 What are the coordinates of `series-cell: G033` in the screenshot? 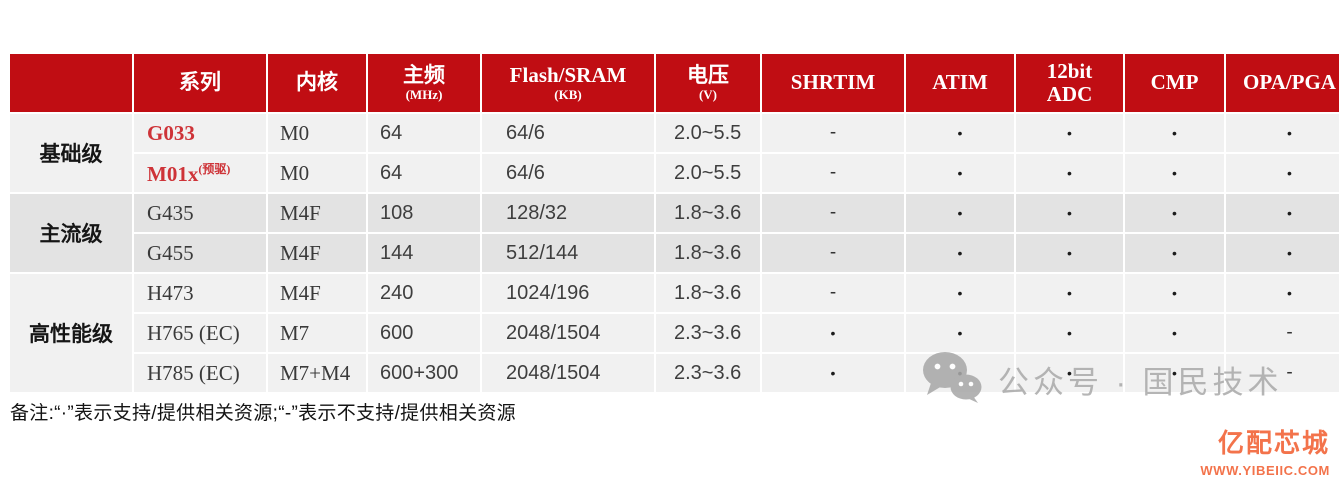 It's located at (200, 133).